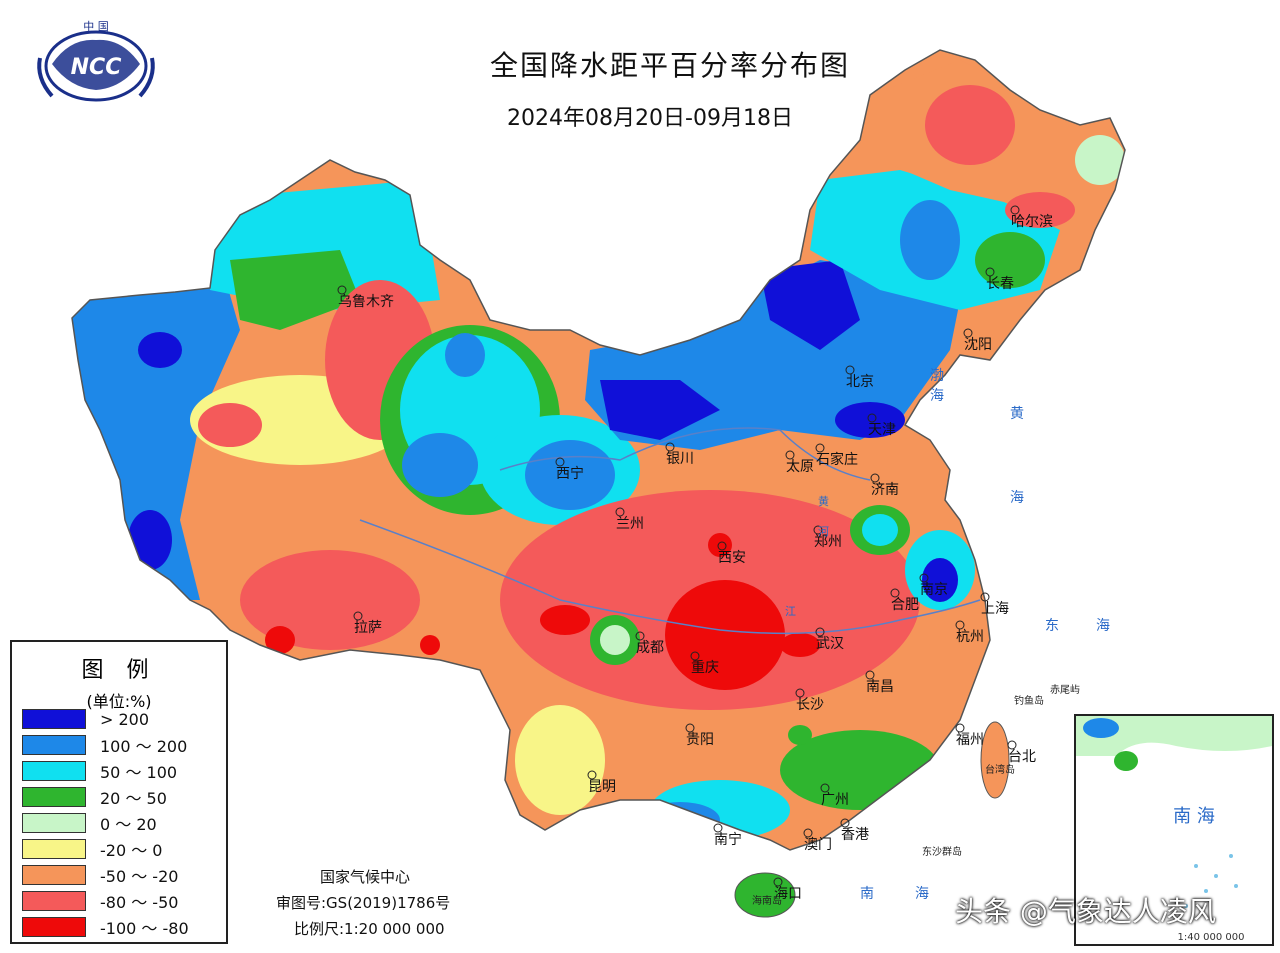 The height and width of the screenshot is (953, 1280). I want to click on city-label: 重庆, so click(705, 668).